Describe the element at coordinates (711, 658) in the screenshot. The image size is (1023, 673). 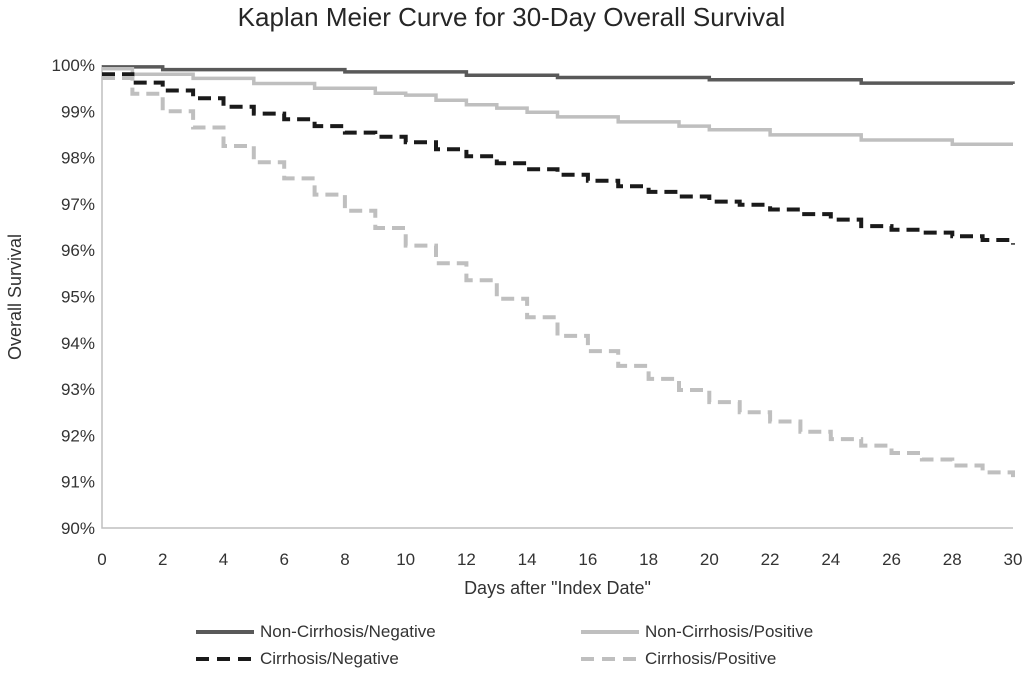
I see `legend-label-cirrhosis-positive: Cirrhosis/Positive` at that location.